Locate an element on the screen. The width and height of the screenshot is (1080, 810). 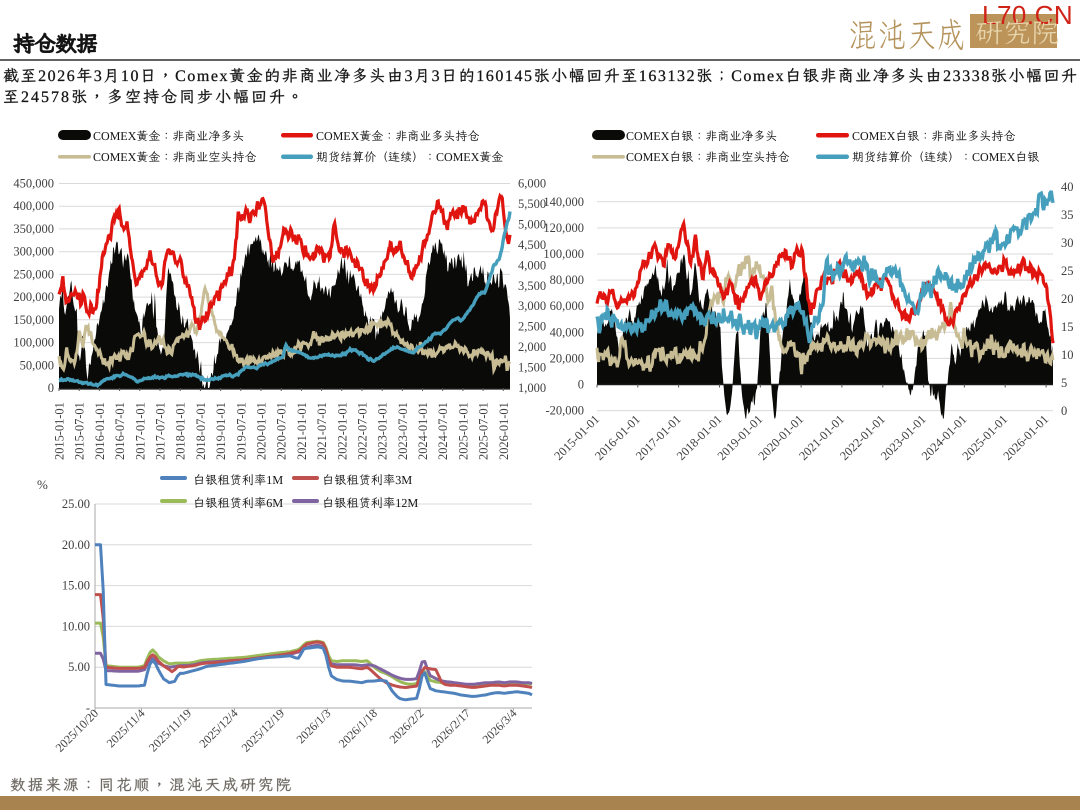
svg-text: 2021-07-01 is located at coordinates (322, 431).